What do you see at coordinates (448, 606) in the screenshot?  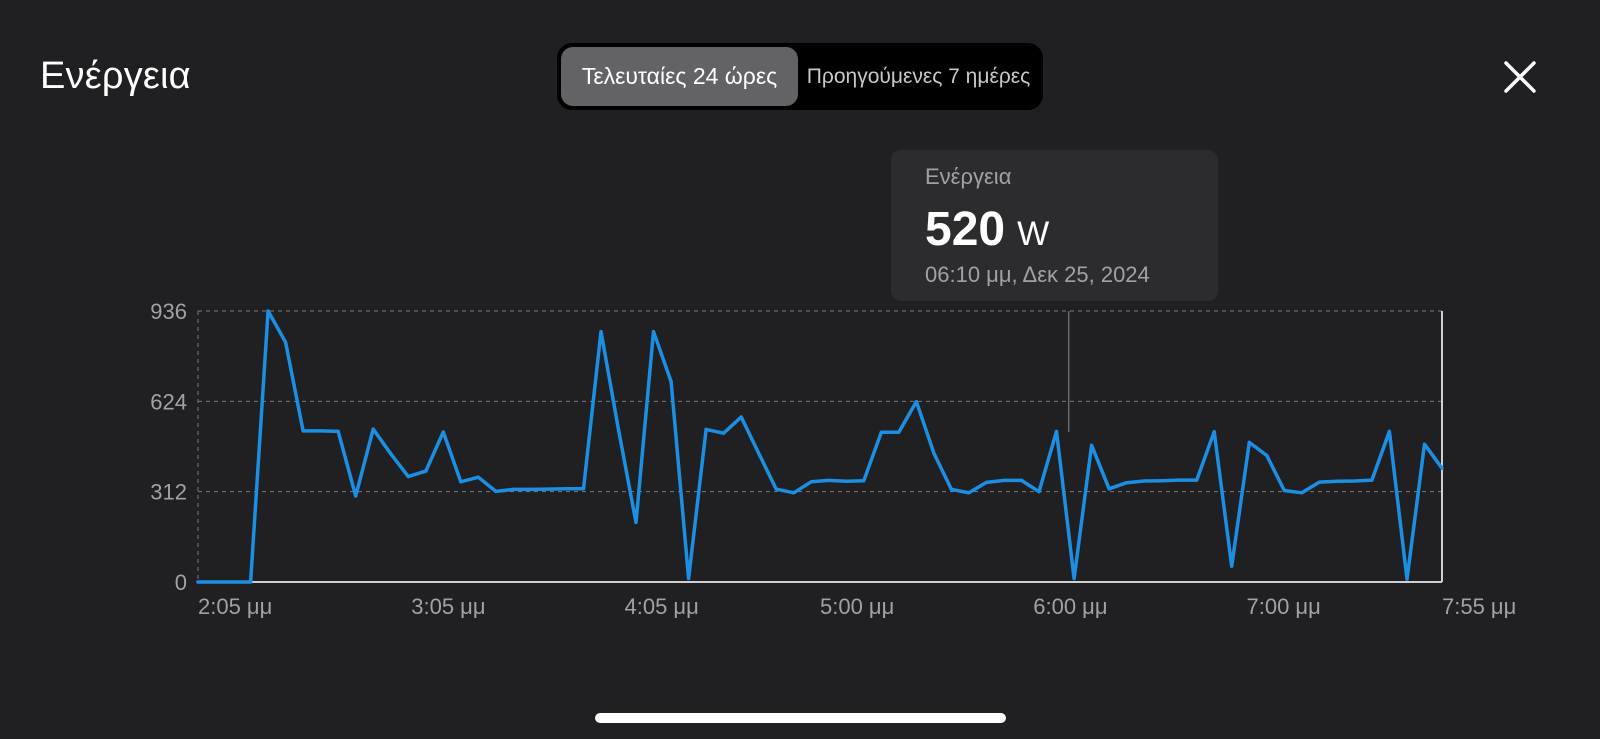 I see `x-tick-label: 3:05 μμ` at bounding box center [448, 606].